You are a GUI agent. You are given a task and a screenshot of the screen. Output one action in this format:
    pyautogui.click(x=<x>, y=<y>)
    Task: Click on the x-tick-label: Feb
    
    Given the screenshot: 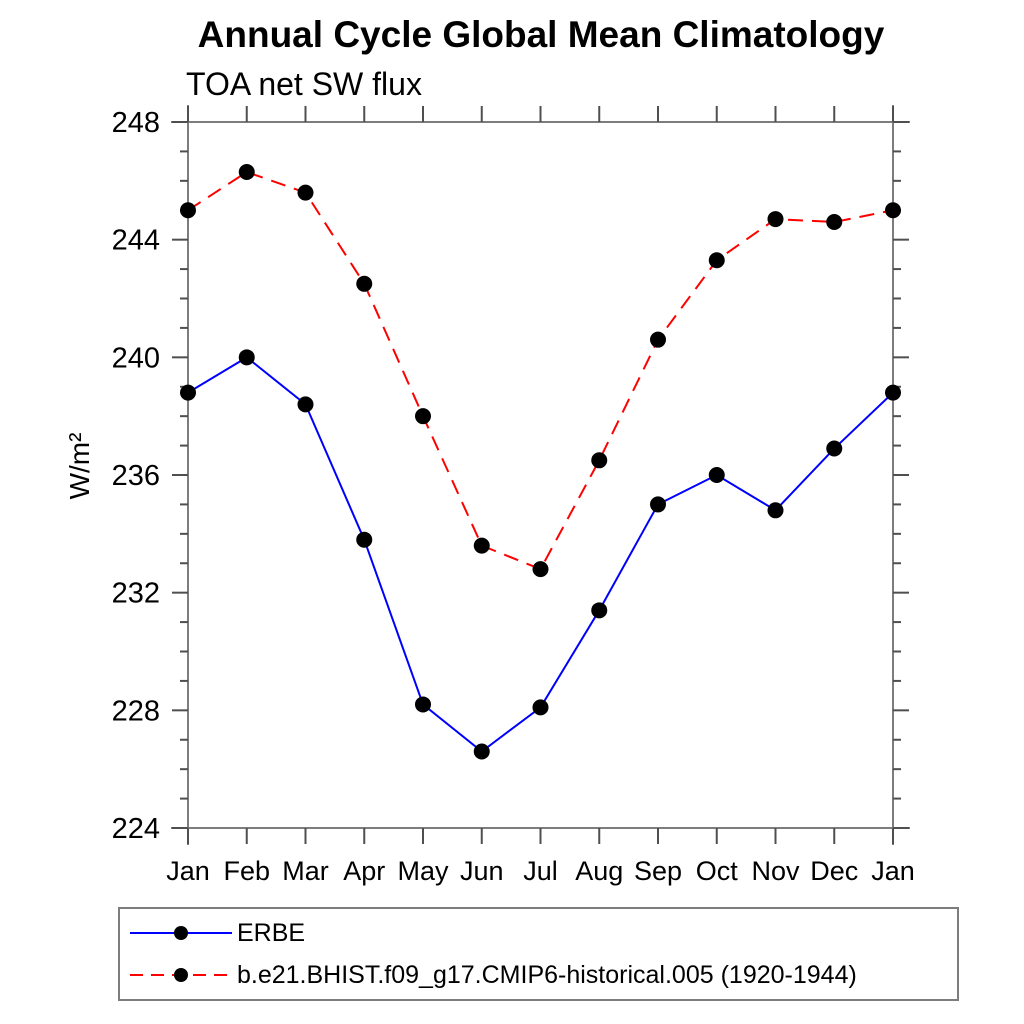 What is the action you would take?
    pyautogui.click(x=246, y=871)
    